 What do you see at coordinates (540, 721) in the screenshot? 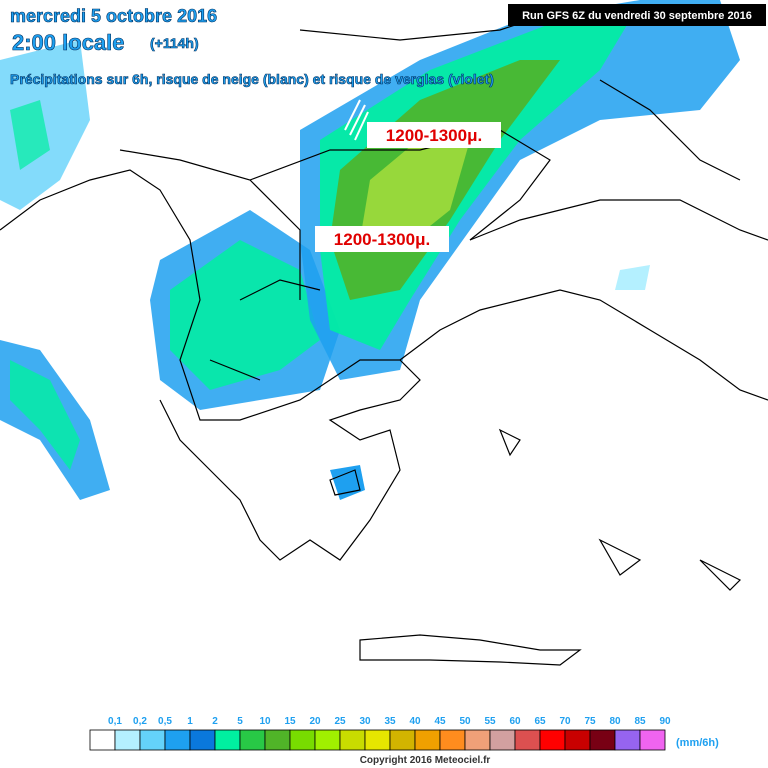
I see `legend-label: 65` at bounding box center [540, 721].